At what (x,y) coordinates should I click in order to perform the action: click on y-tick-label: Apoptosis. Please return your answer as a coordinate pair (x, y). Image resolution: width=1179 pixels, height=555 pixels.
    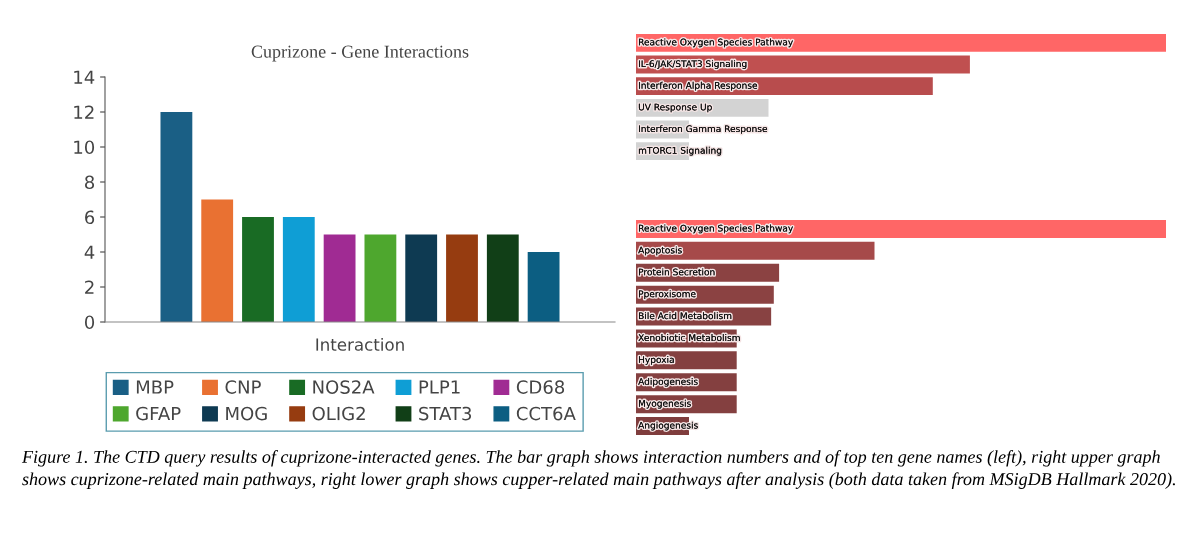
    Looking at the image, I should click on (660, 251).